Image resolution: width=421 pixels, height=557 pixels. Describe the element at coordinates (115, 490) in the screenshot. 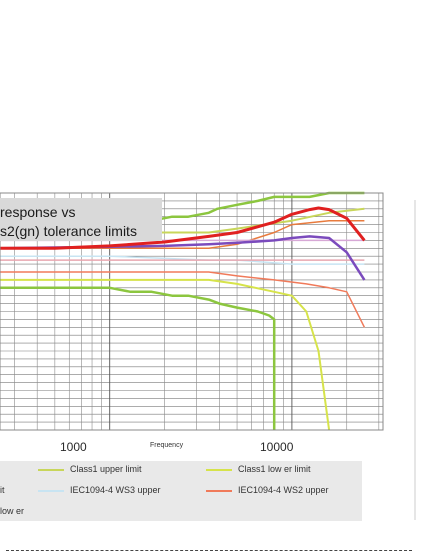

I see `legend-label: IEC1094-4 WS3 upper` at that location.